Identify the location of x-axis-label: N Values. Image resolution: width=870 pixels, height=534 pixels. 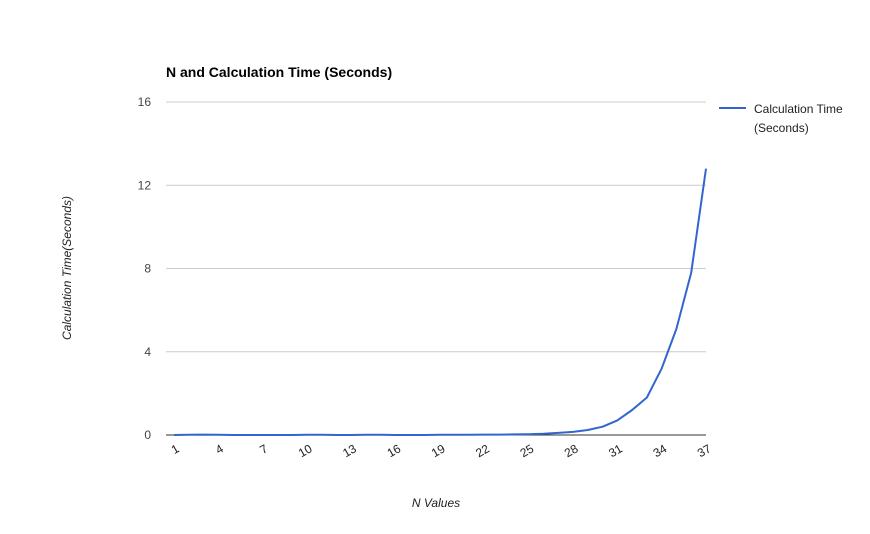
(436, 503).